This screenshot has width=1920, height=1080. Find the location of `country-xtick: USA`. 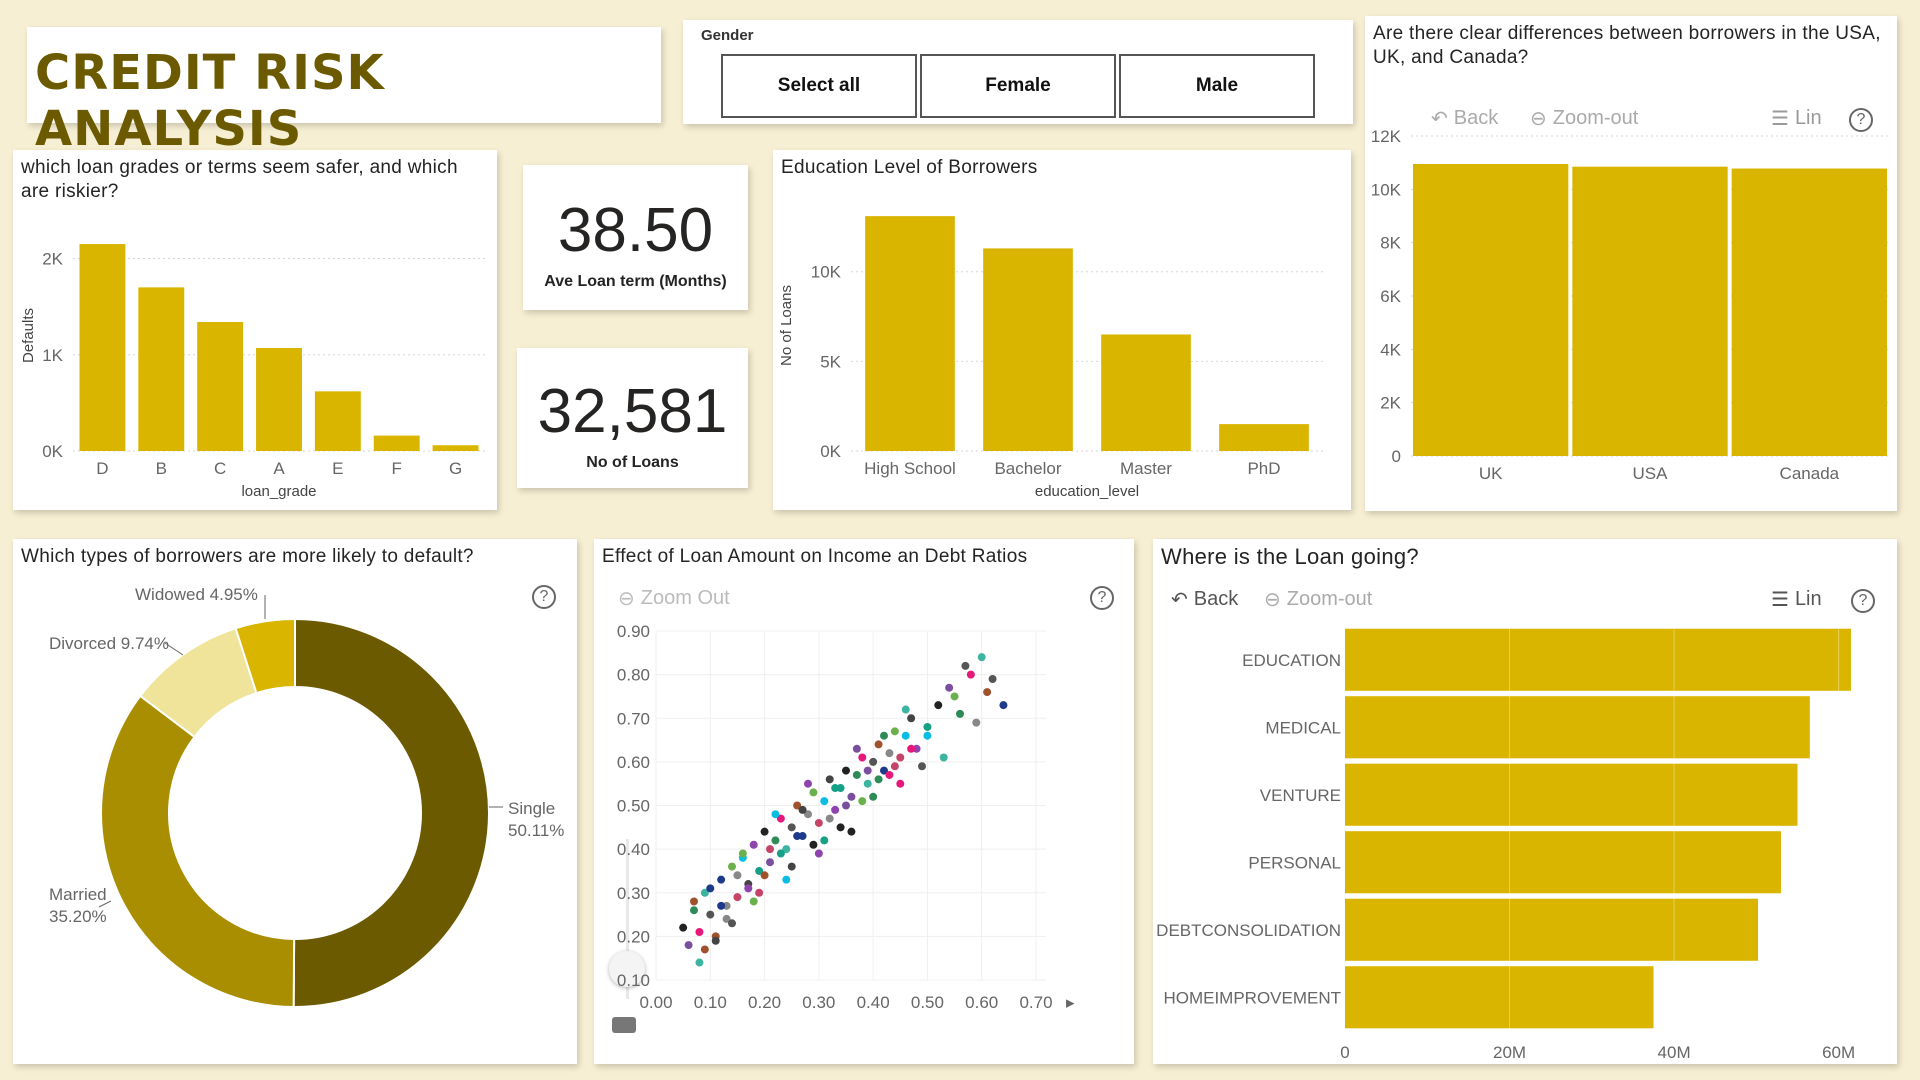

country-xtick: USA is located at coordinates (1651, 473).